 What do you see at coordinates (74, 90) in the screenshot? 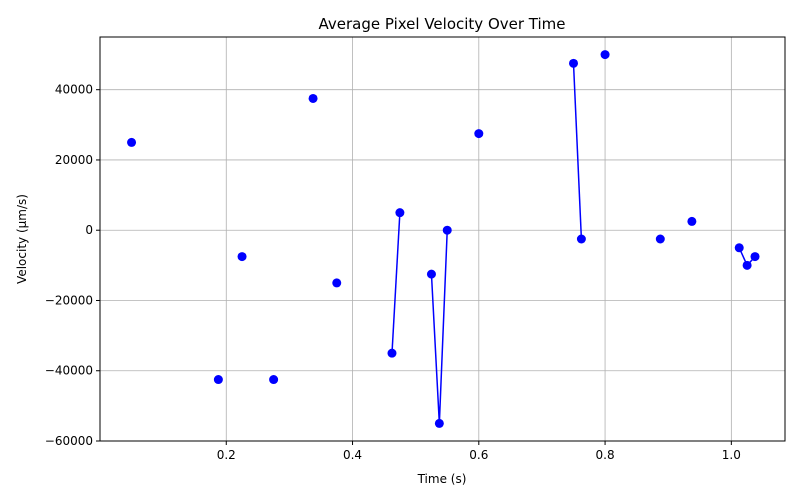
I see `y-tick-label: 40000` at bounding box center [74, 90].